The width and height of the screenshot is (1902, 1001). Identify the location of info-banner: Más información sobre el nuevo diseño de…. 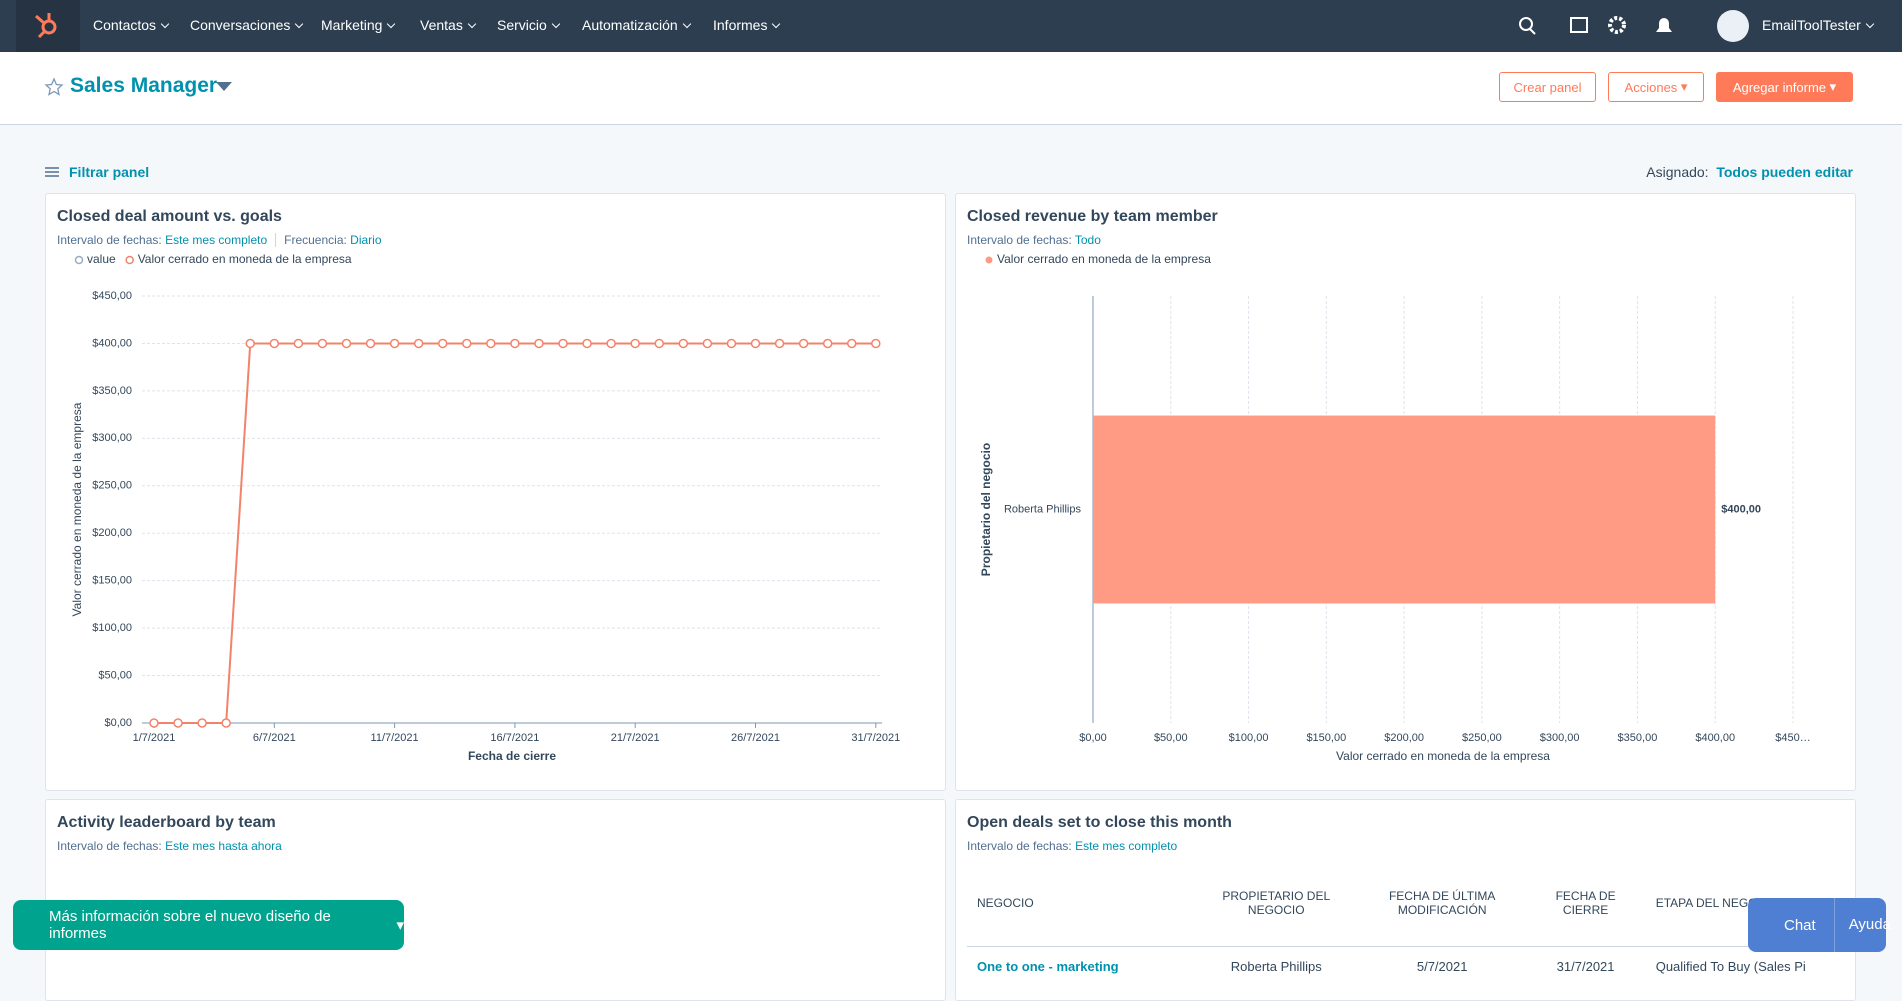
(208, 925).